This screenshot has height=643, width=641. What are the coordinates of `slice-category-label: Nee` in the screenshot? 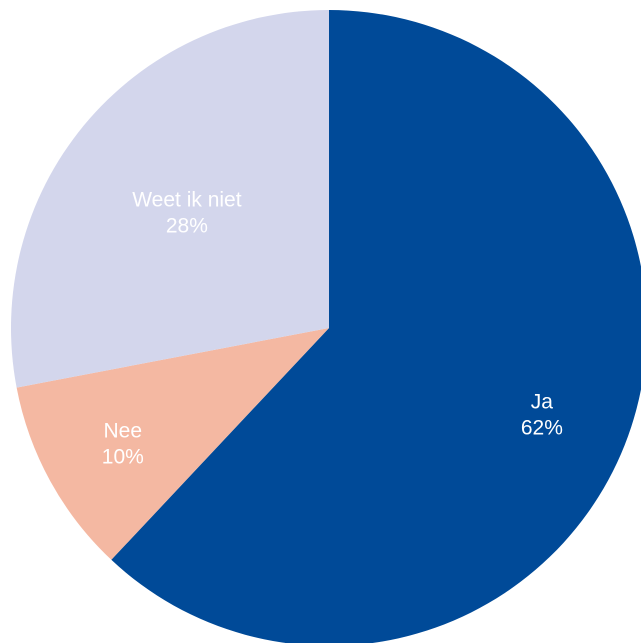 It's located at (123, 430).